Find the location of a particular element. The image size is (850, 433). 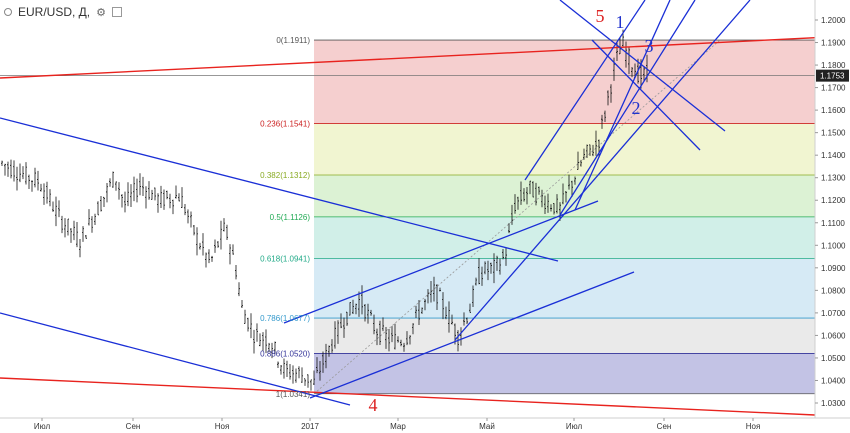

price-tick-label: 1.1900 is located at coordinates (833, 43).